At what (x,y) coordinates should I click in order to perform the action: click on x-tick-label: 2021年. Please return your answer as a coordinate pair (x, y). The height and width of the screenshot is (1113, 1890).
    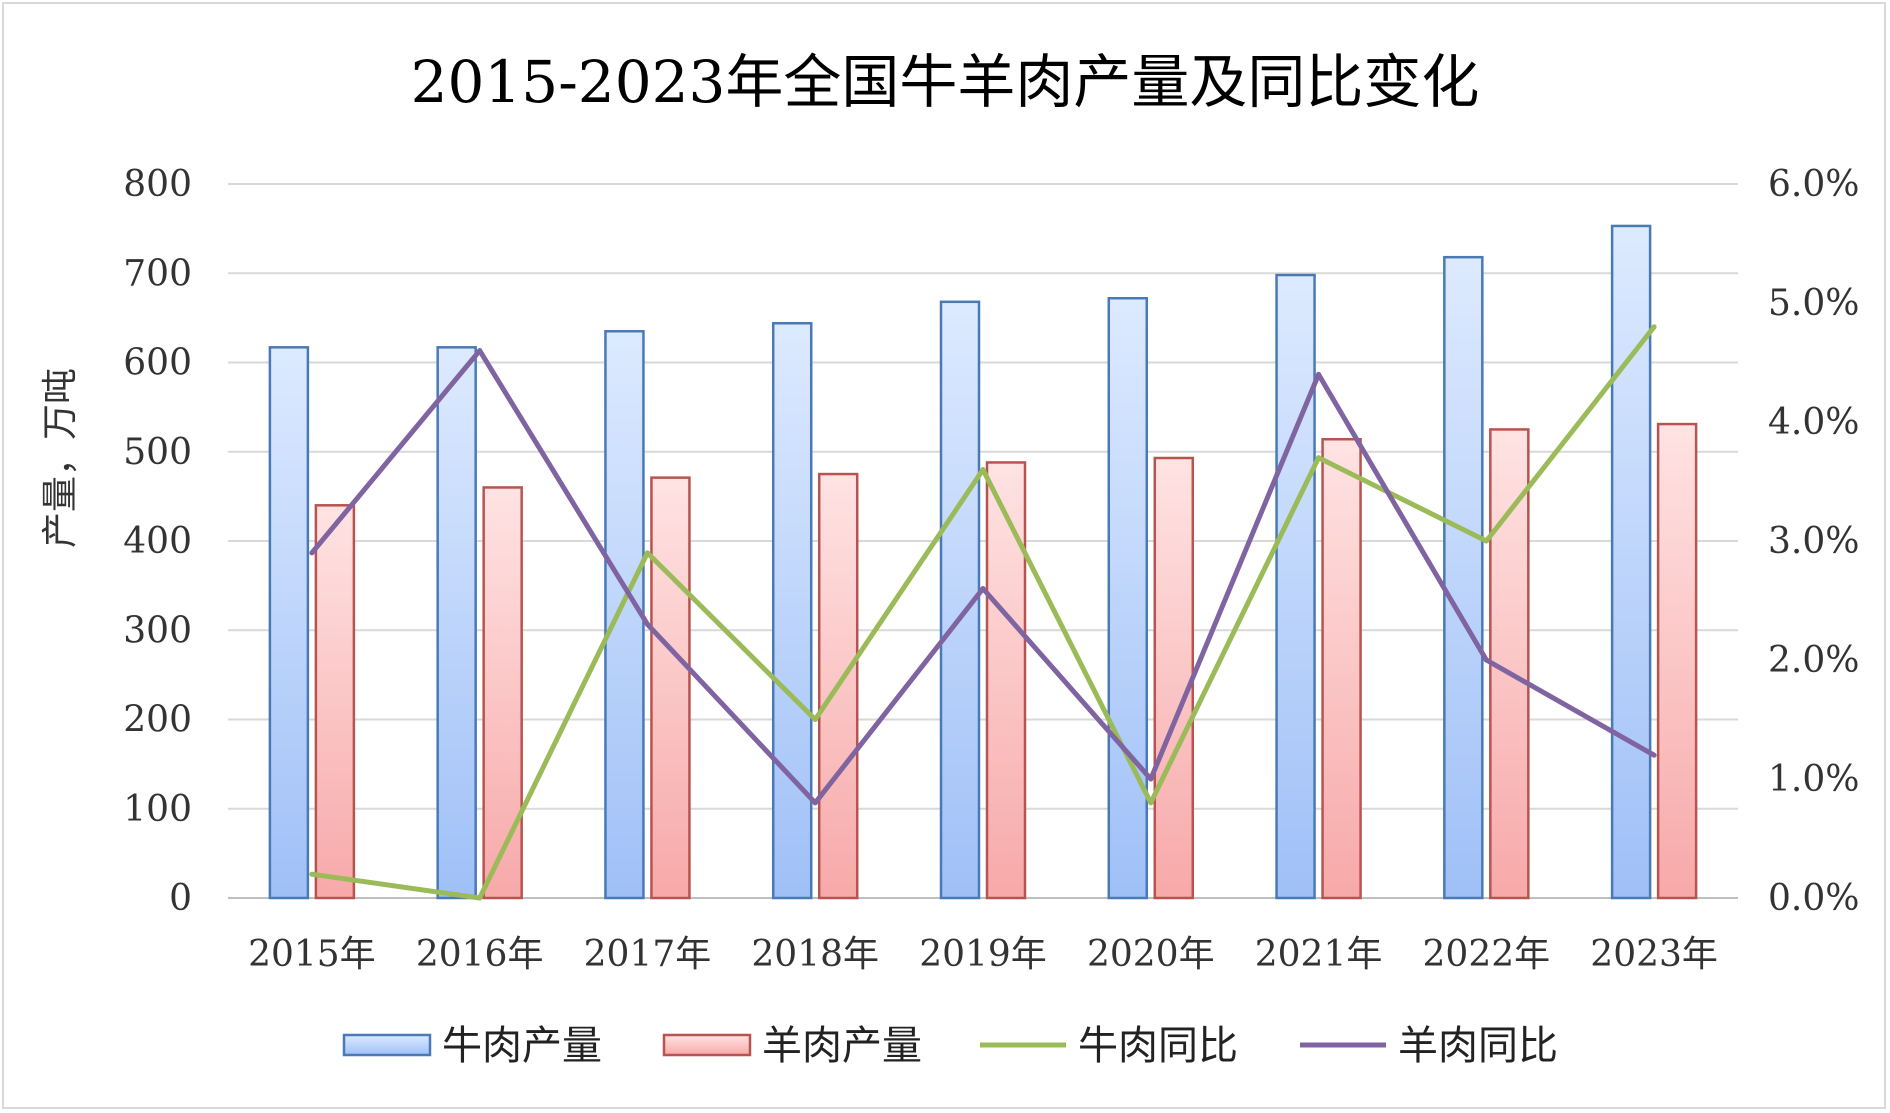
    Looking at the image, I should click on (1319, 954).